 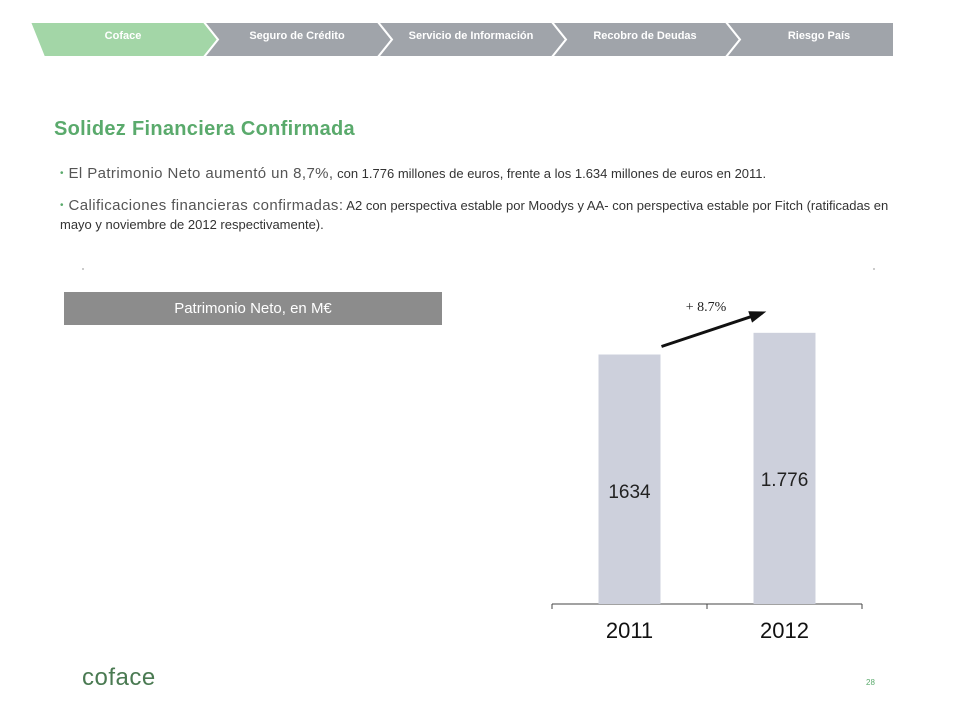 I want to click on nav-step-2: Seguro de Crédito, so click(x=297, y=36).